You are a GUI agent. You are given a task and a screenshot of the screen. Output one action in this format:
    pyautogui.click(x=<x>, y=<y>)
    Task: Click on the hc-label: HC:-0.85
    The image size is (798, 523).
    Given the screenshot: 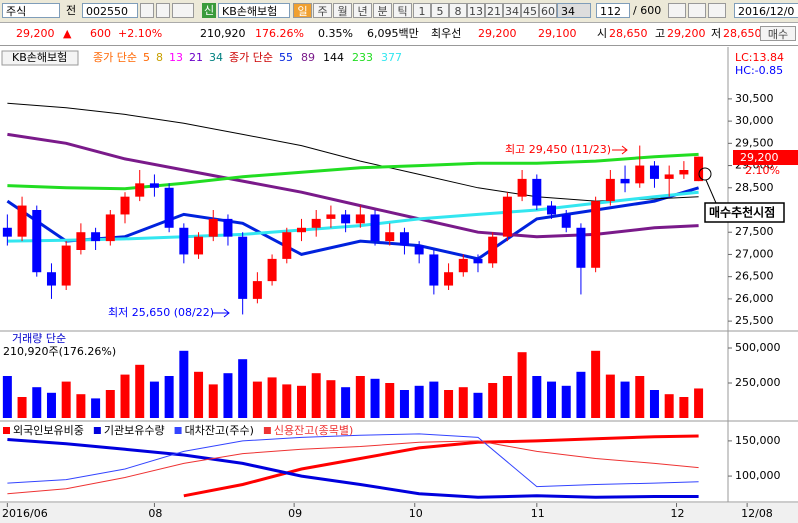 What is the action you would take?
    pyautogui.click(x=759, y=70)
    